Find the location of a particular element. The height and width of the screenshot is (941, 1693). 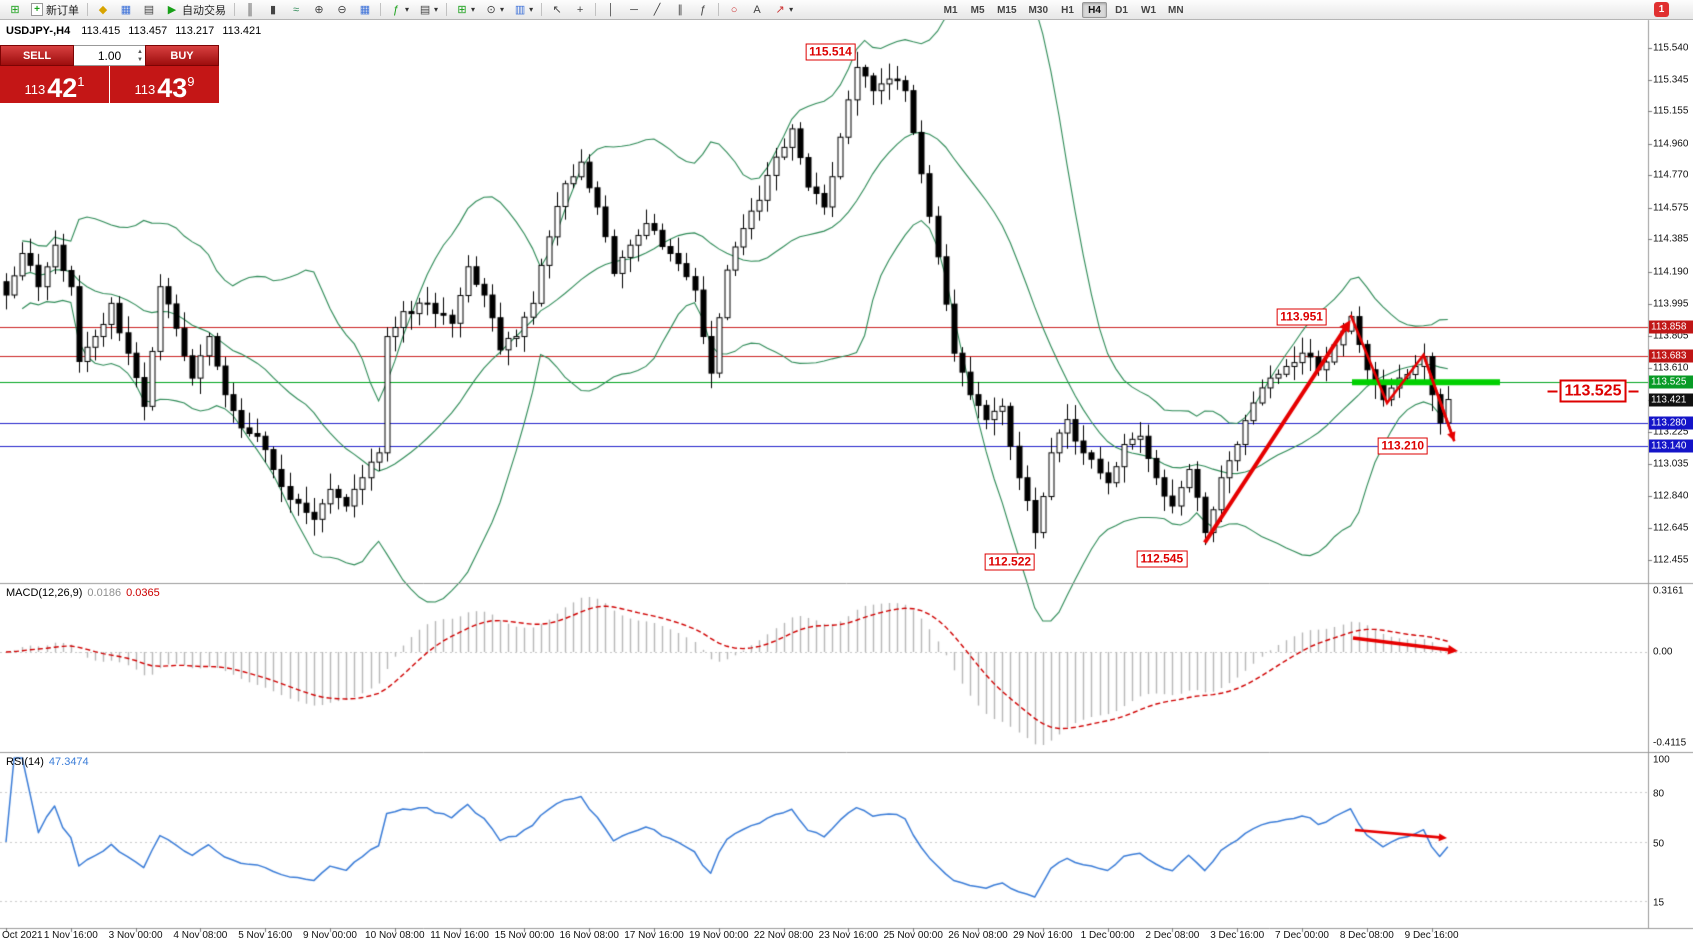

horizontal-line-button: ─ is located at coordinates (634, 9).